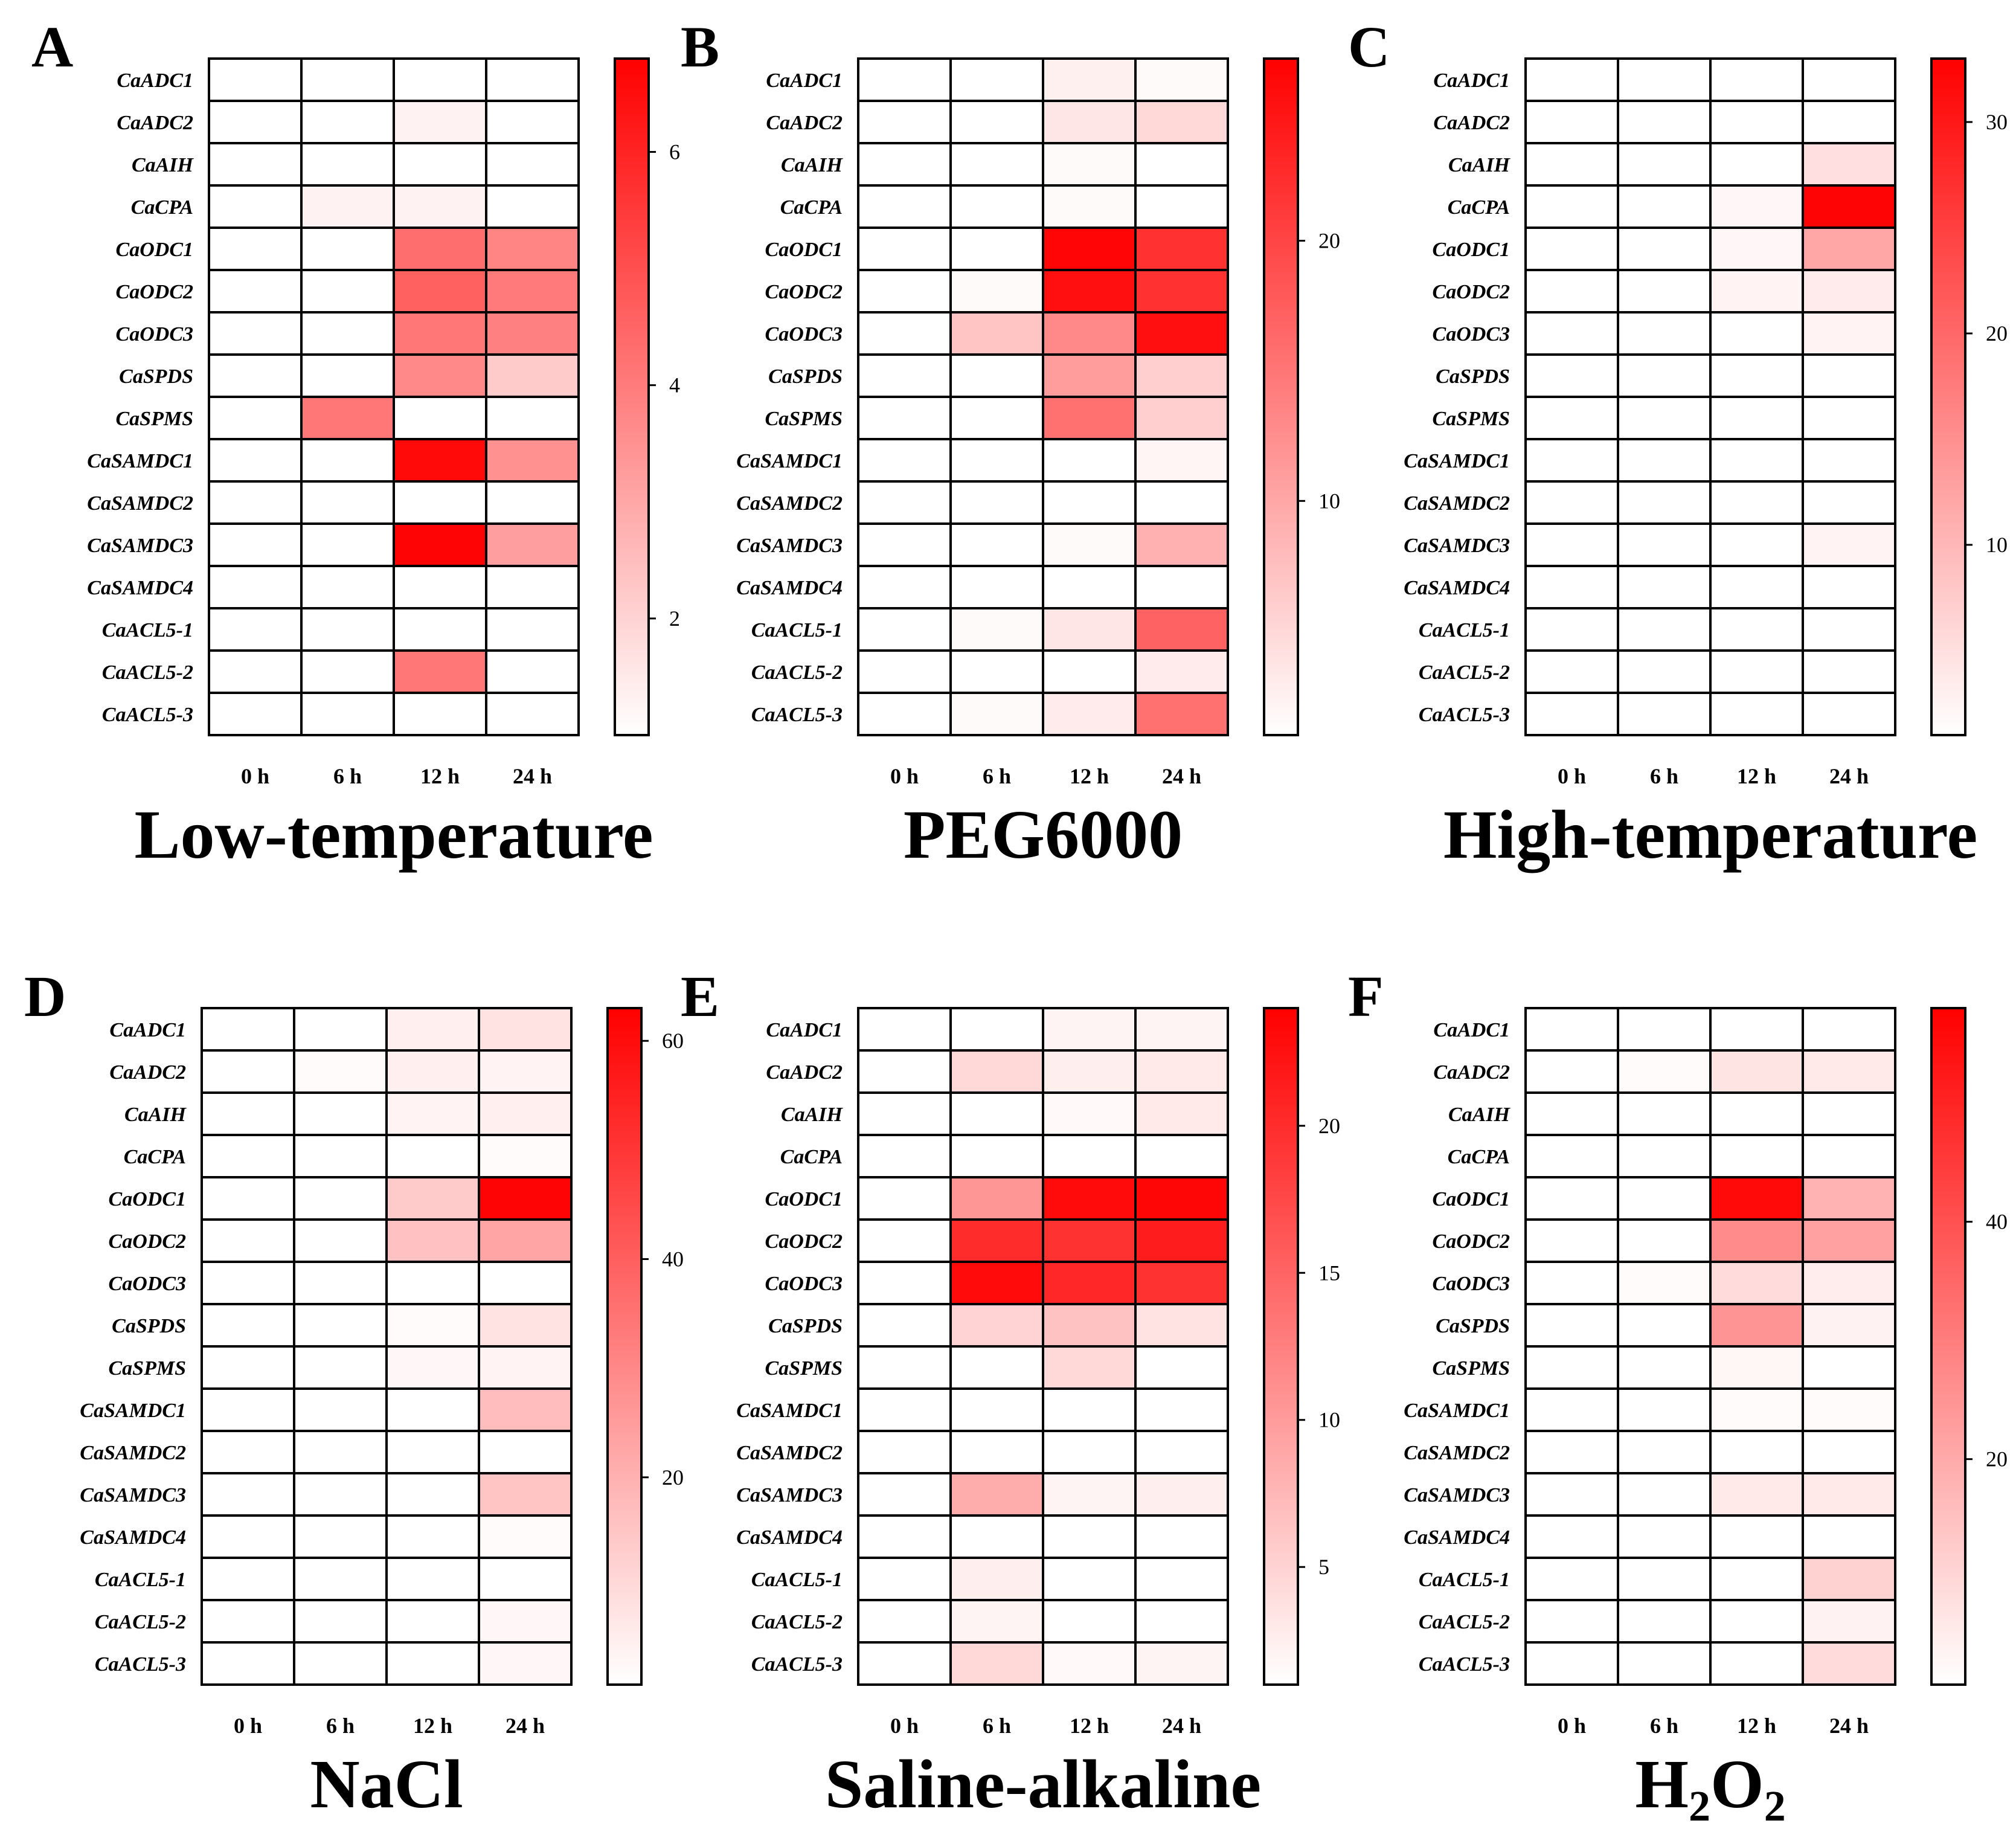 The image size is (2016, 1829). I want to click on gene-label: CaSAMDC3, so click(789, 1495).